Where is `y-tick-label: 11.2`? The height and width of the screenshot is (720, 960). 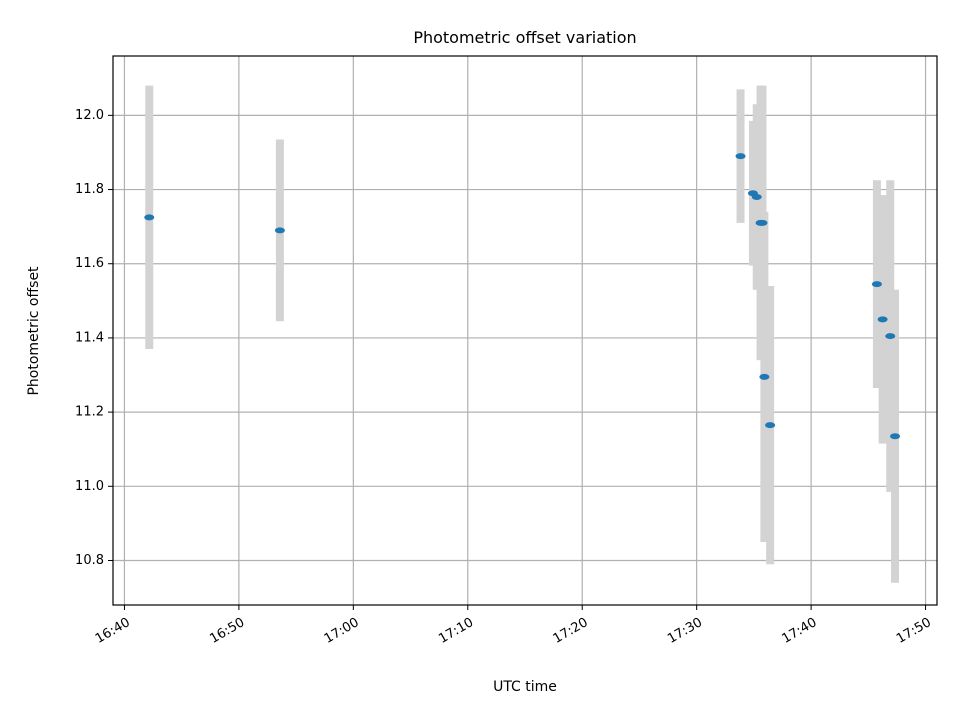 y-tick-label: 11.2 is located at coordinates (89, 412).